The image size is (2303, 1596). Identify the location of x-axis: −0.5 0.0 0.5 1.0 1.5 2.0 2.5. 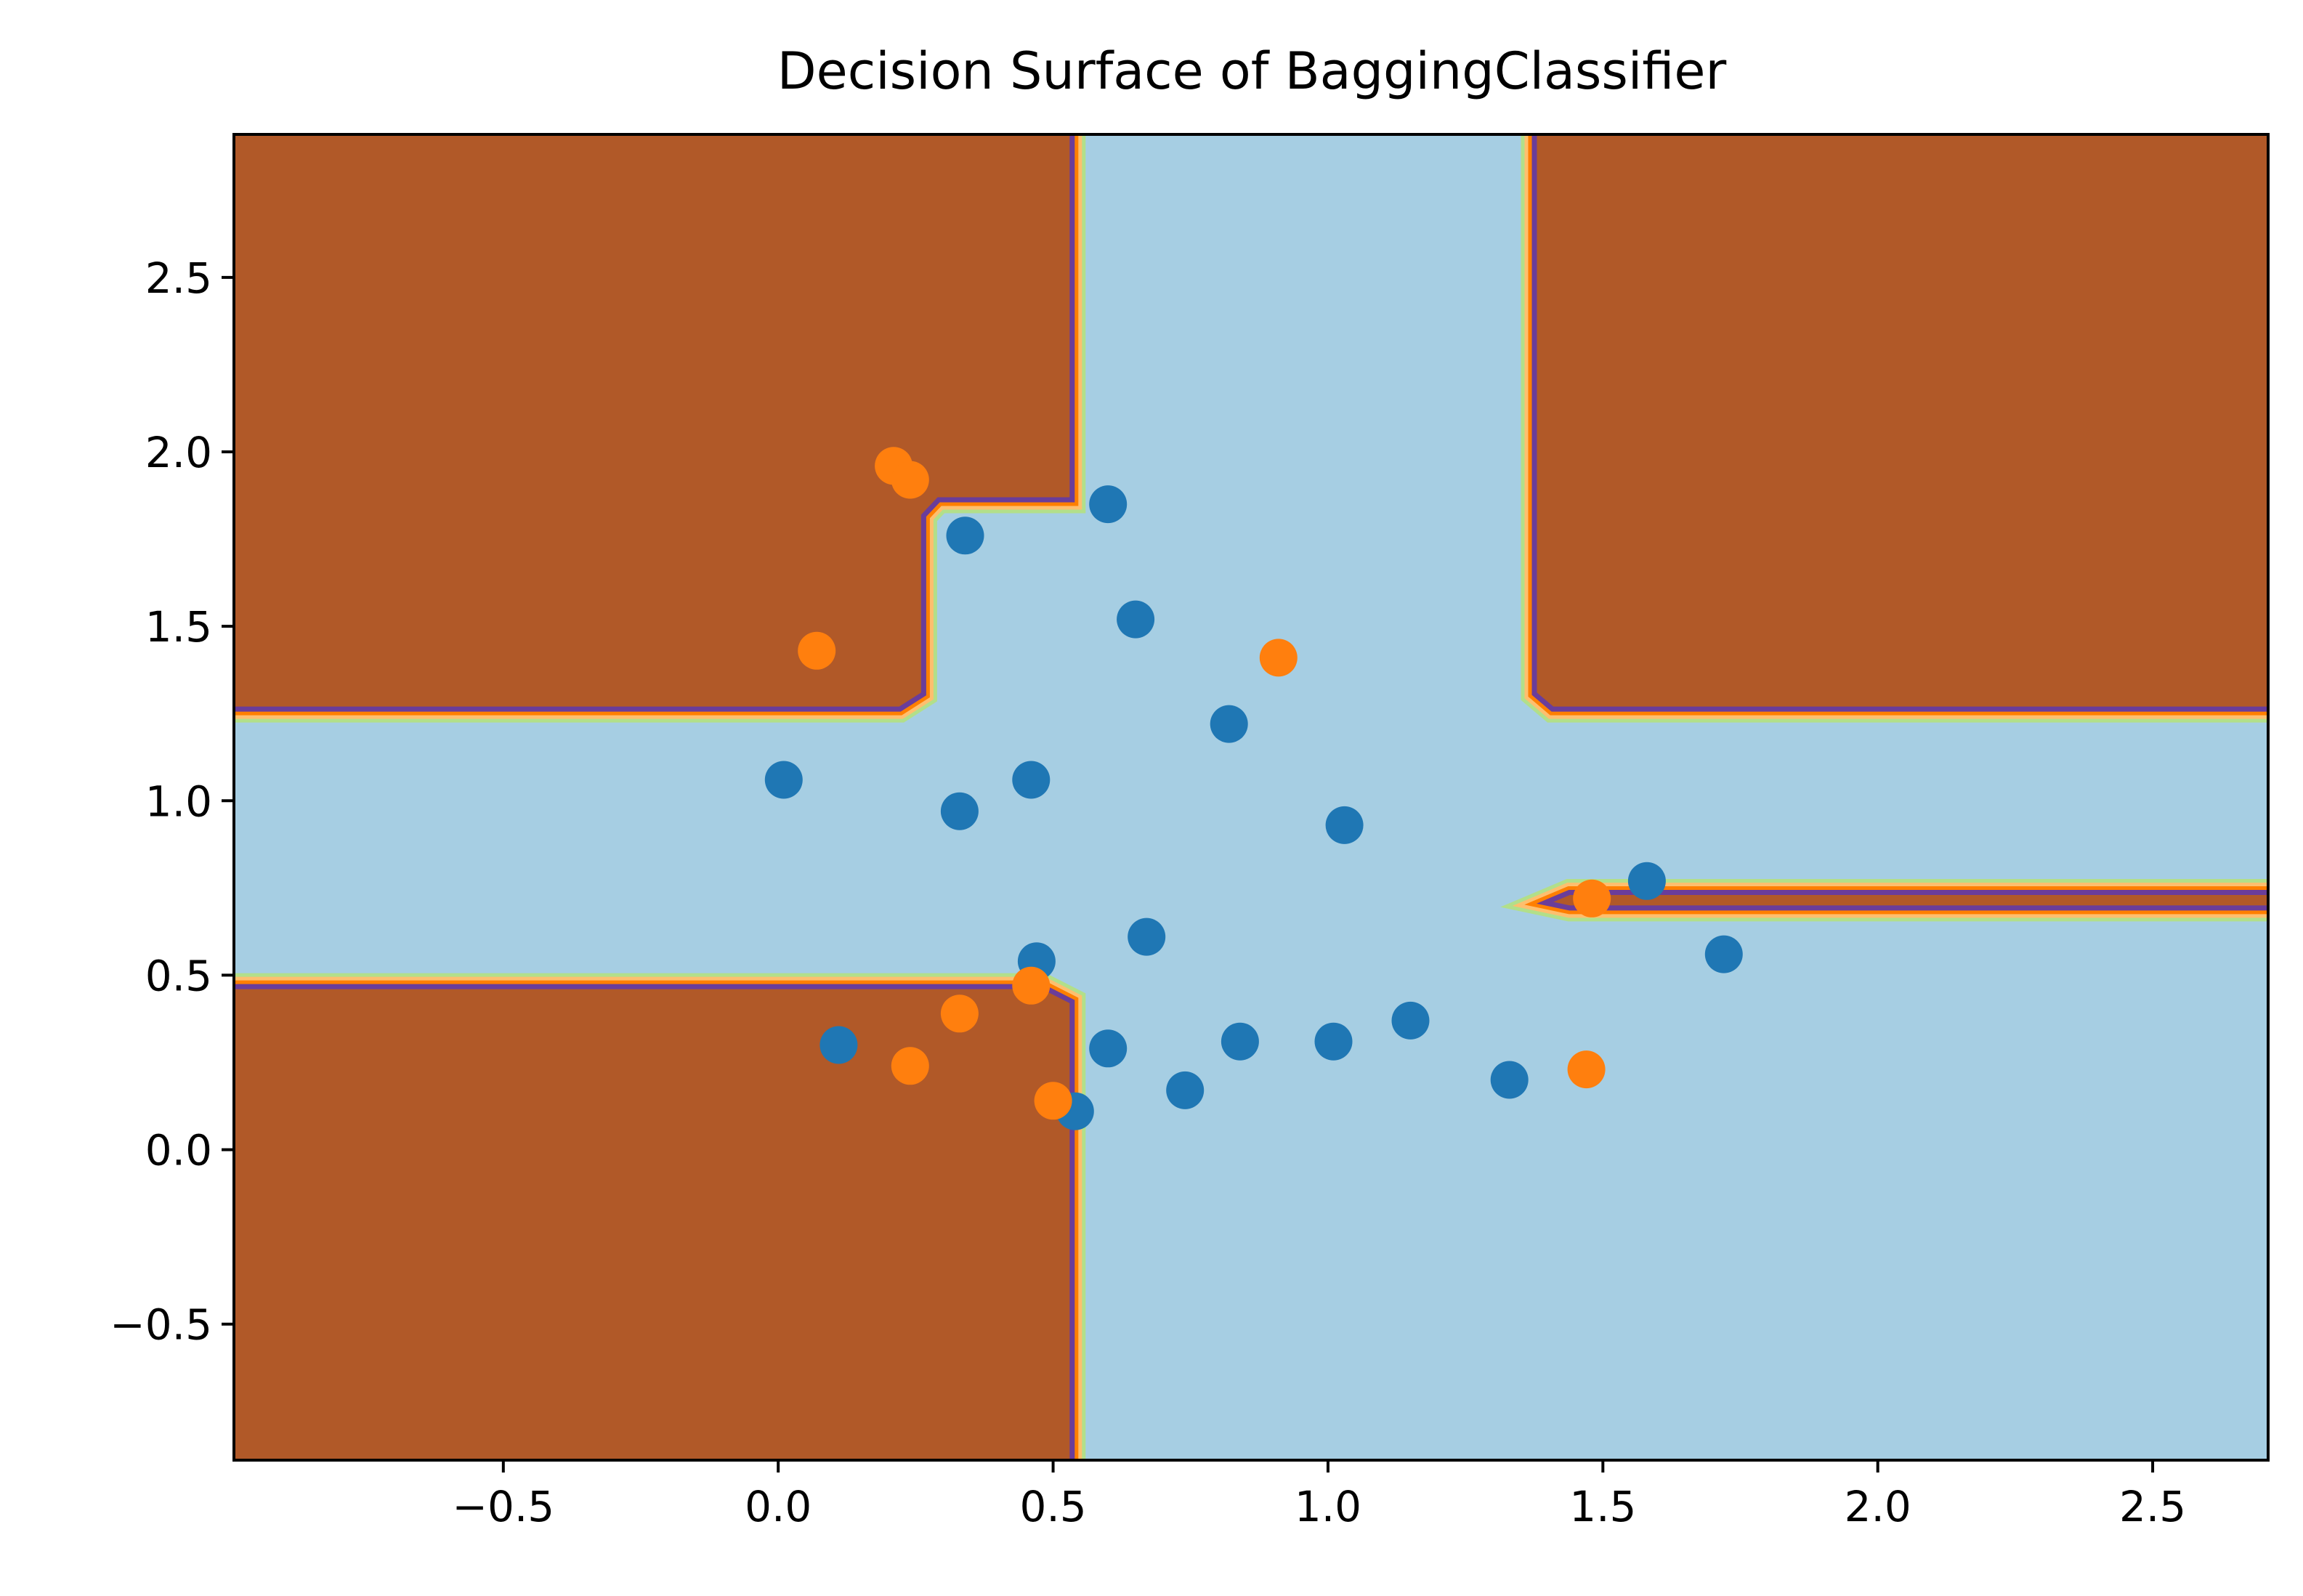
(1319, 1495).